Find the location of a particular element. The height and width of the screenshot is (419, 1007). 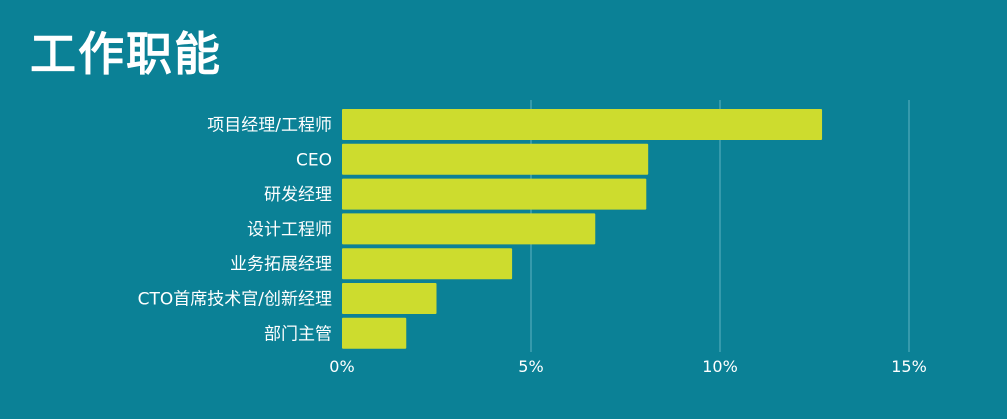

x-tick-label-3: 15% is located at coordinates (909, 366).